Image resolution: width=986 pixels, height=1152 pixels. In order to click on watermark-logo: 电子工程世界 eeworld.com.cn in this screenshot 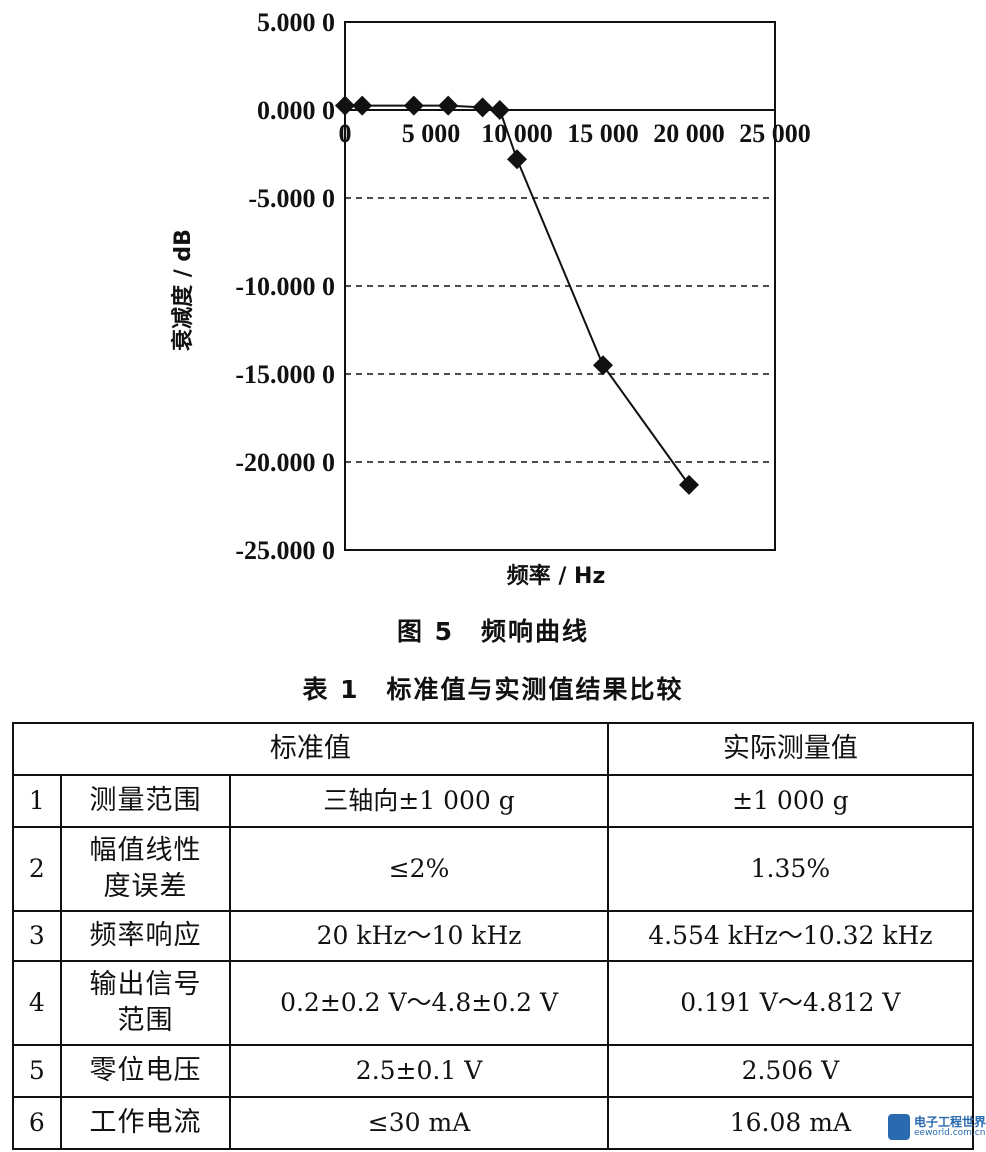, I will do `click(936, 1127)`.